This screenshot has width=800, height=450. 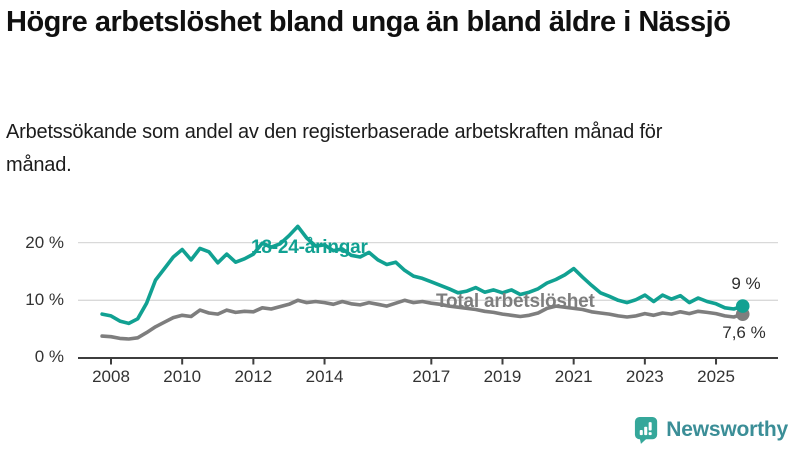 I want to click on x-tick-label-2021: 2021, so click(x=574, y=376).